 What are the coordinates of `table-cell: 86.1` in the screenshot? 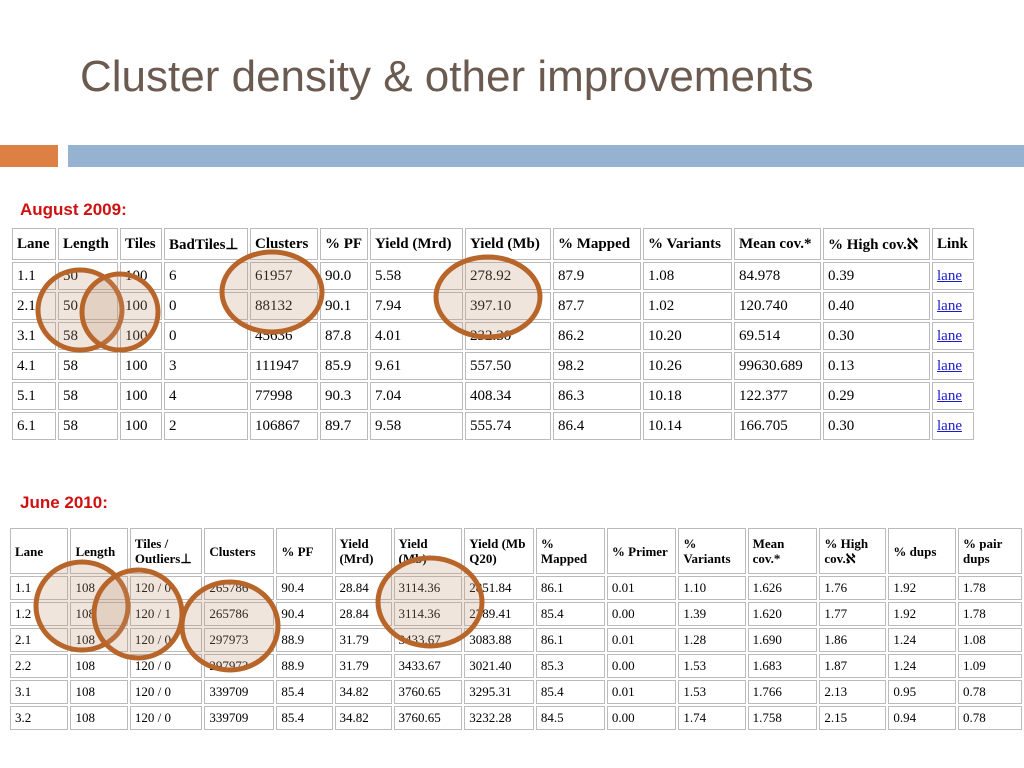 It's located at (570, 640).